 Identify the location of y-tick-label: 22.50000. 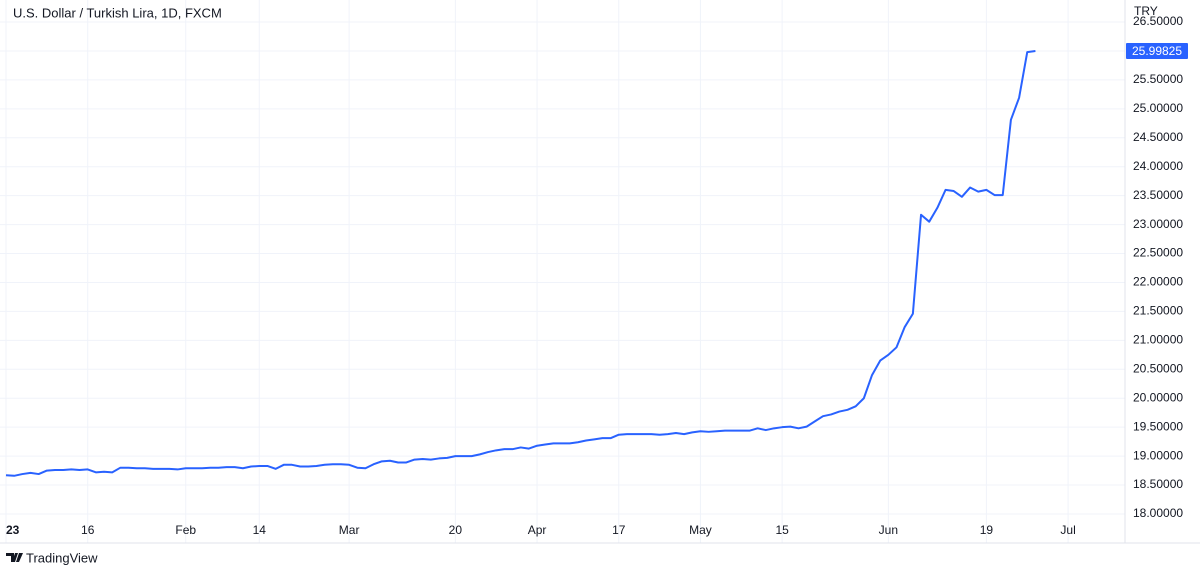
(1158, 253).